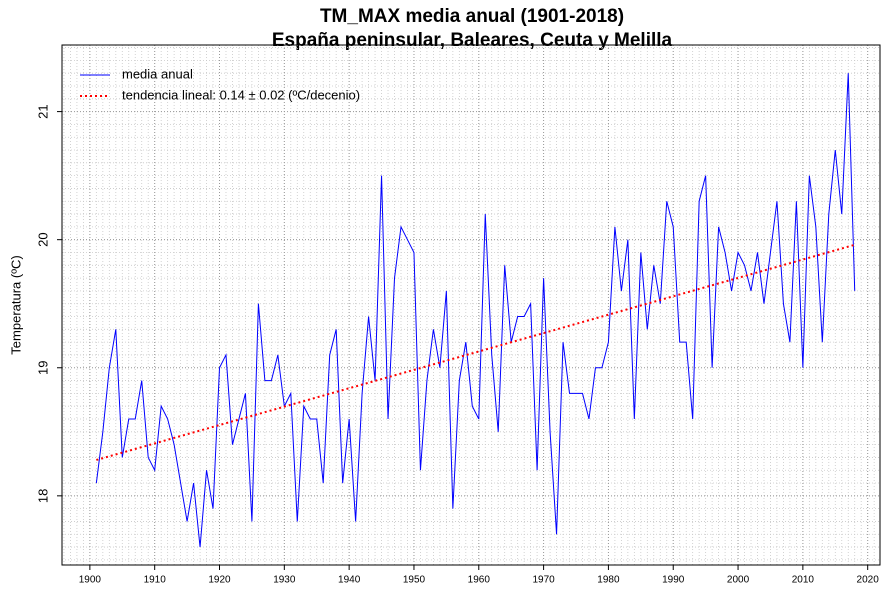 Image resolution: width=885 pixels, height=597 pixels. I want to click on y-axis-label: Temperatura (ºC), so click(15, 304).